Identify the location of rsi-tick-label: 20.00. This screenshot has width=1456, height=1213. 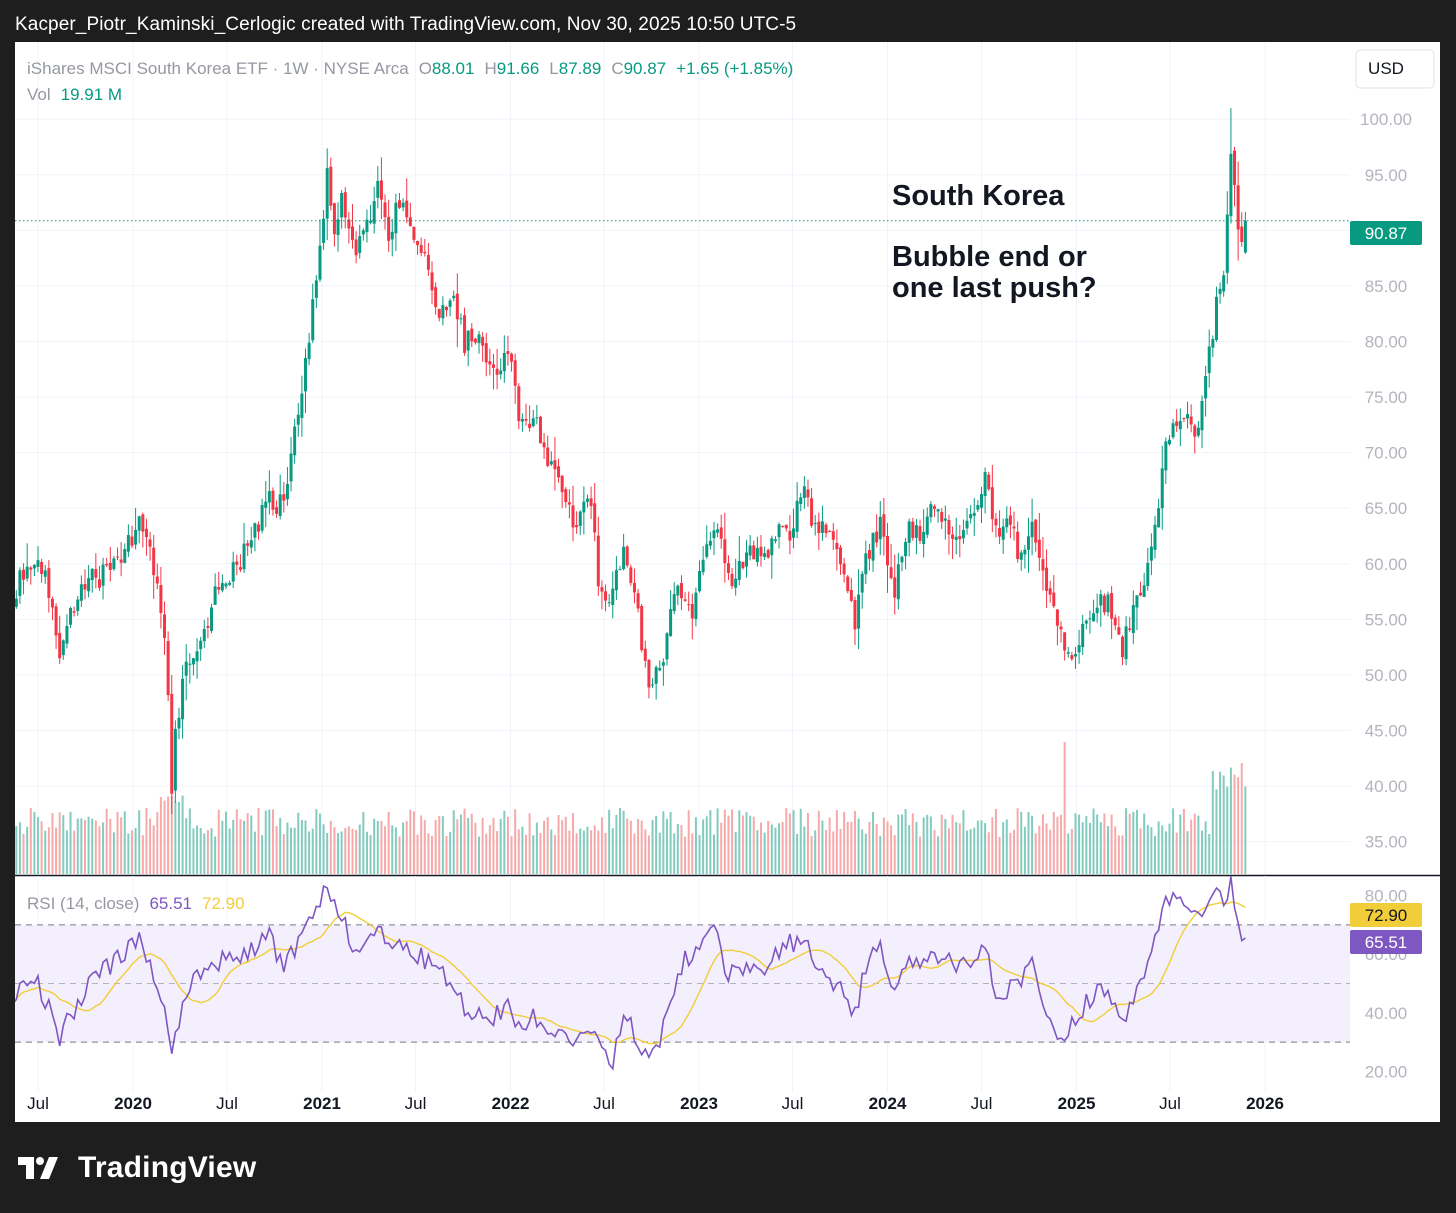
(1386, 1071).